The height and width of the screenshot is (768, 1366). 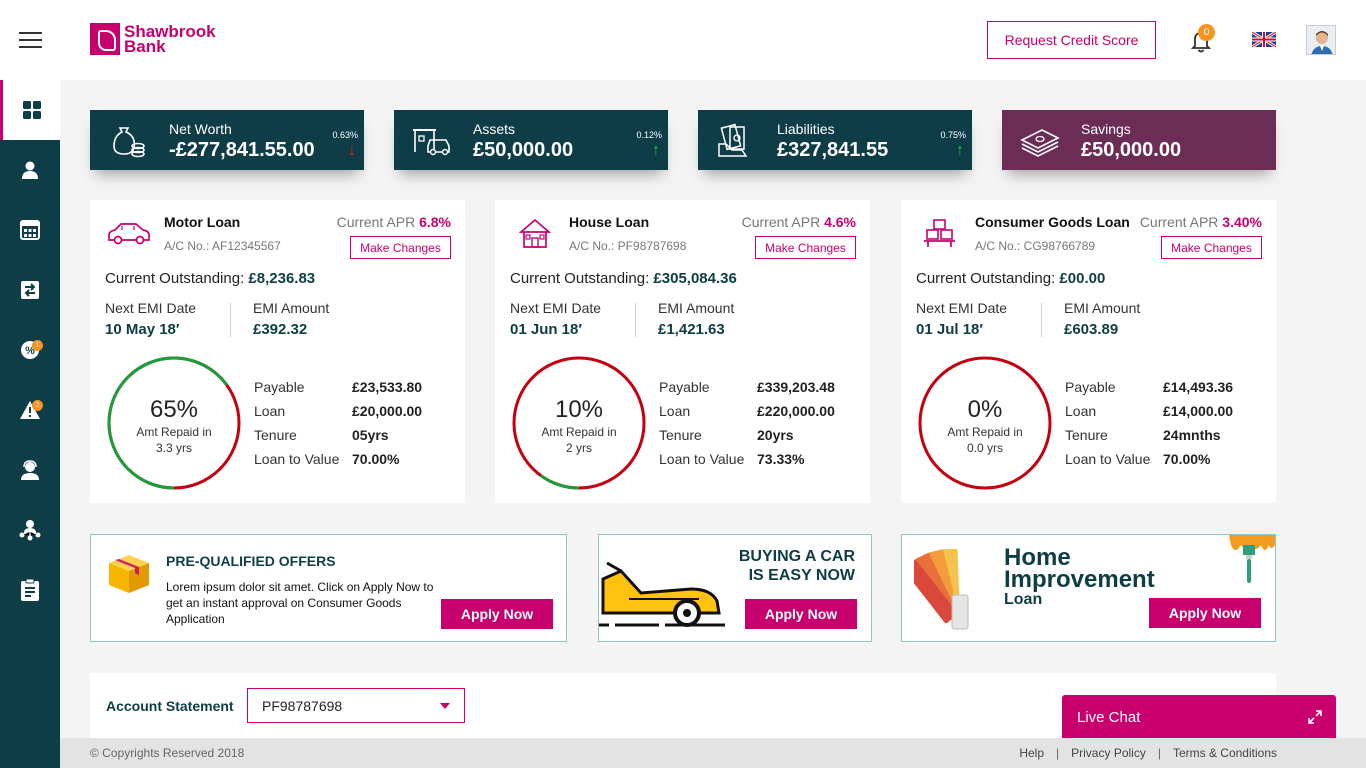 I want to click on car-promo-line1: BUYING A CAR, so click(x=796, y=556).